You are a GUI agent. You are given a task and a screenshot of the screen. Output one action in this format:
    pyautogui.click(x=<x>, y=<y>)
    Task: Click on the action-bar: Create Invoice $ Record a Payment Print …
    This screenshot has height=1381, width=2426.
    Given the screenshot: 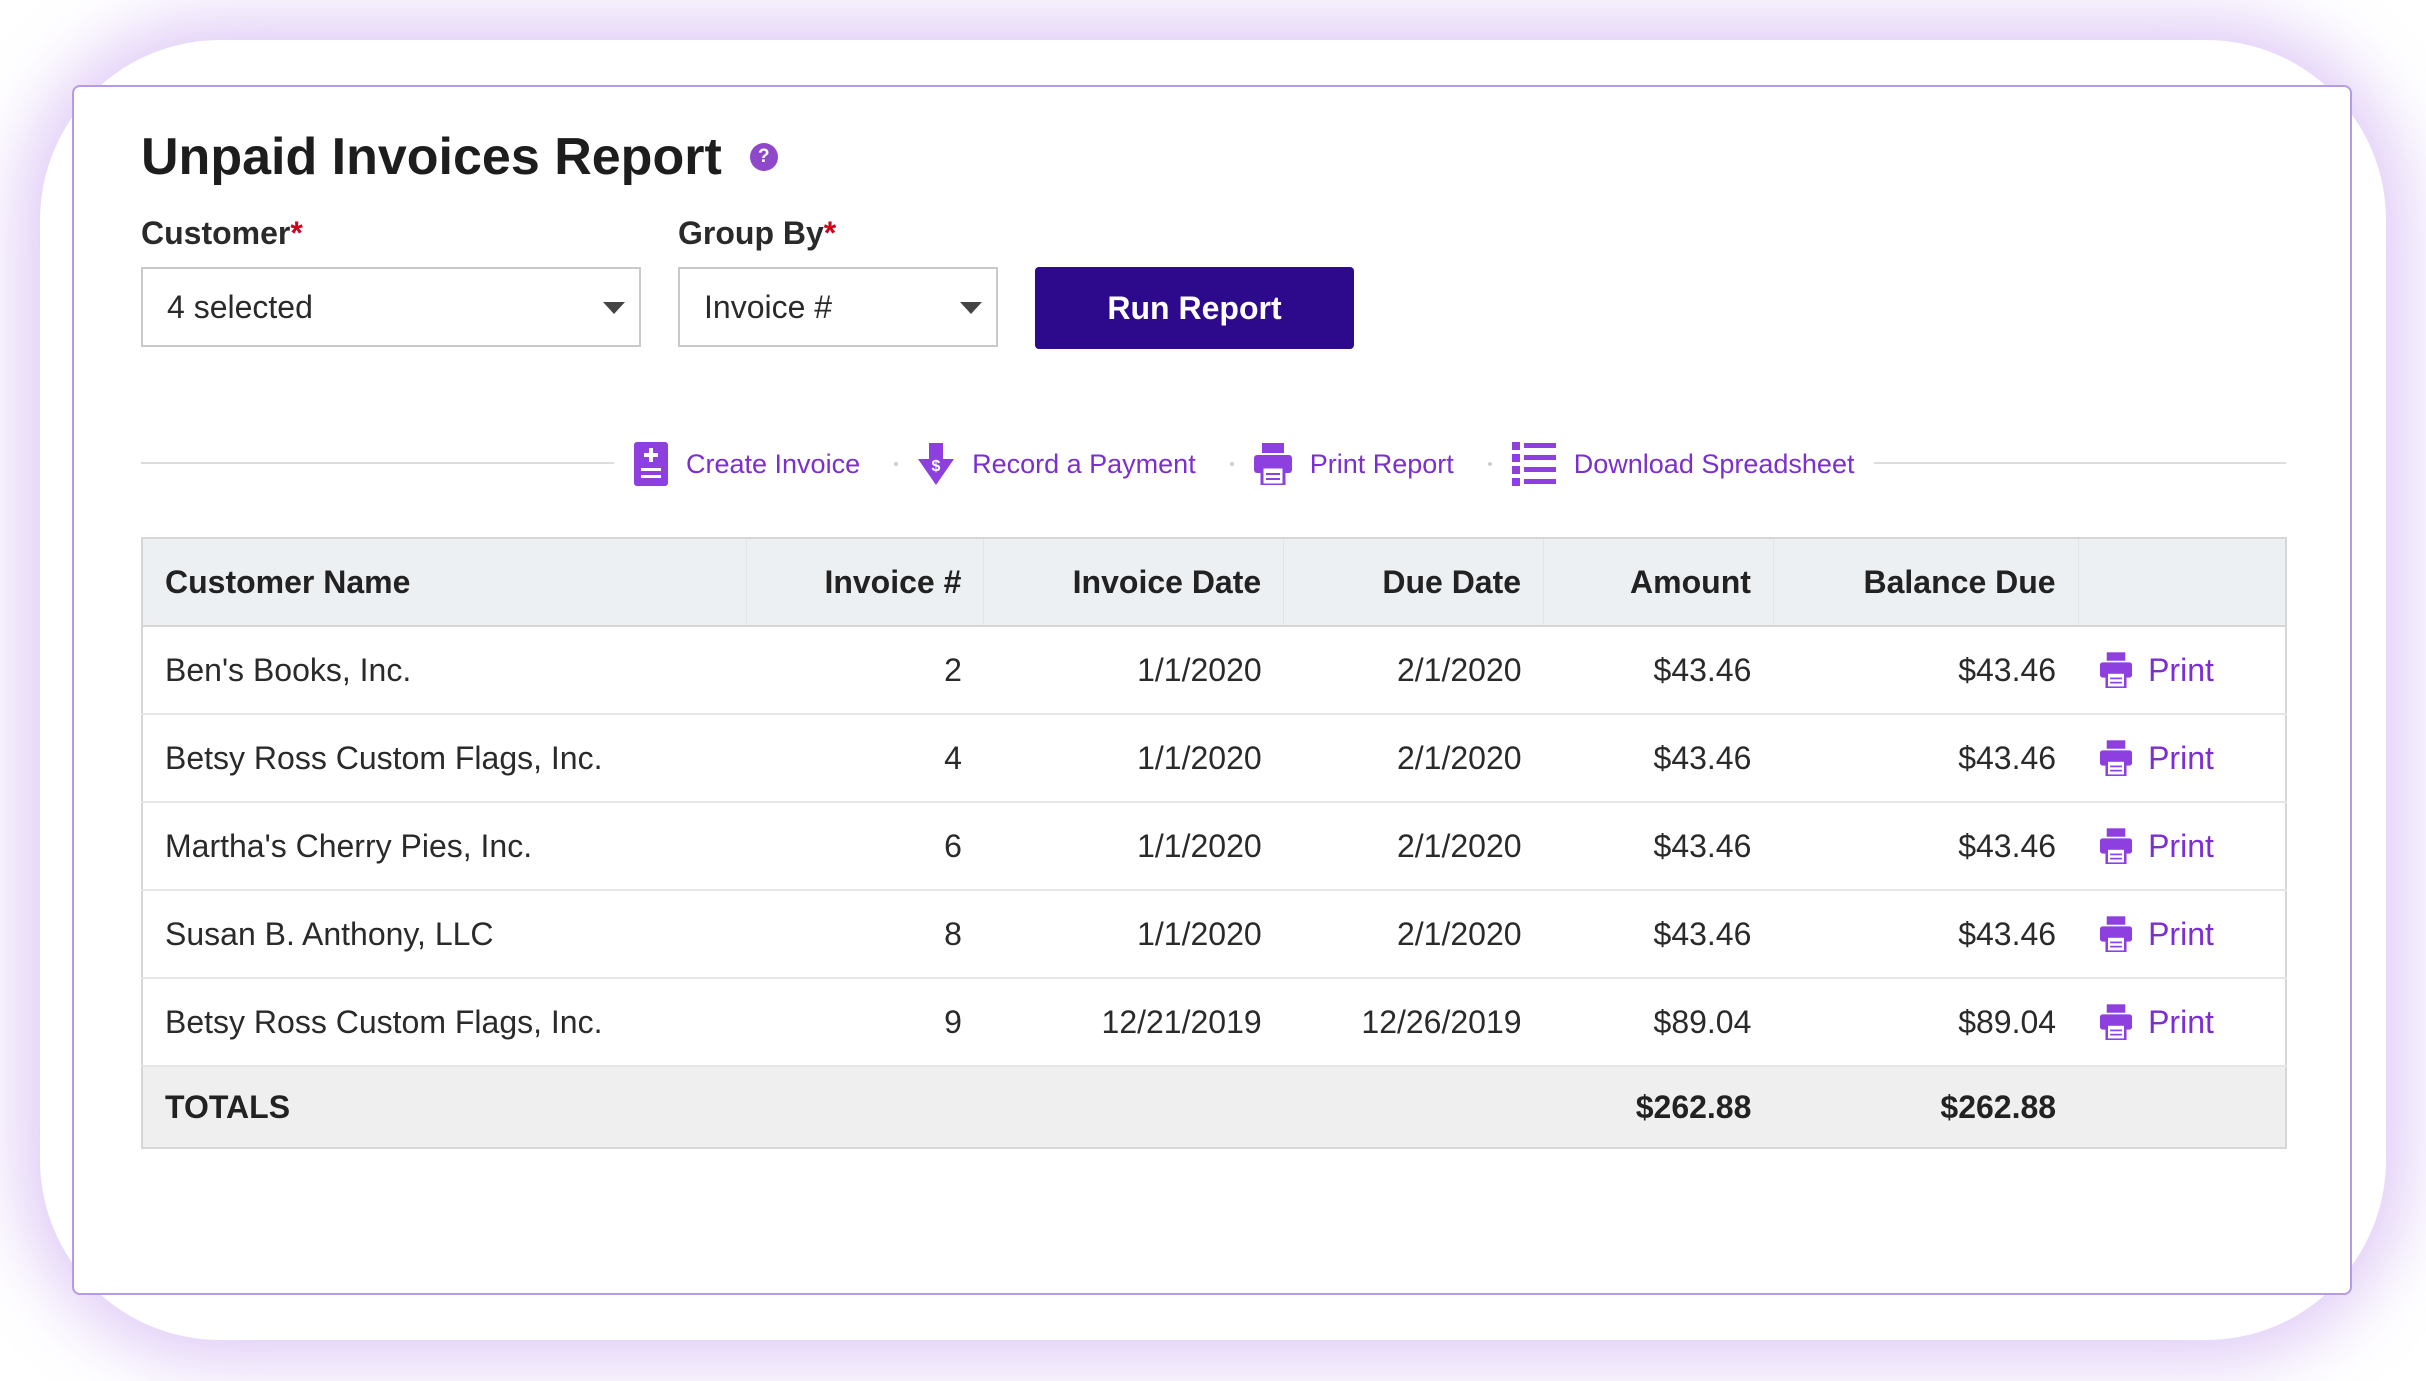 What is the action you would take?
    pyautogui.click(x=1244, y=464)
    